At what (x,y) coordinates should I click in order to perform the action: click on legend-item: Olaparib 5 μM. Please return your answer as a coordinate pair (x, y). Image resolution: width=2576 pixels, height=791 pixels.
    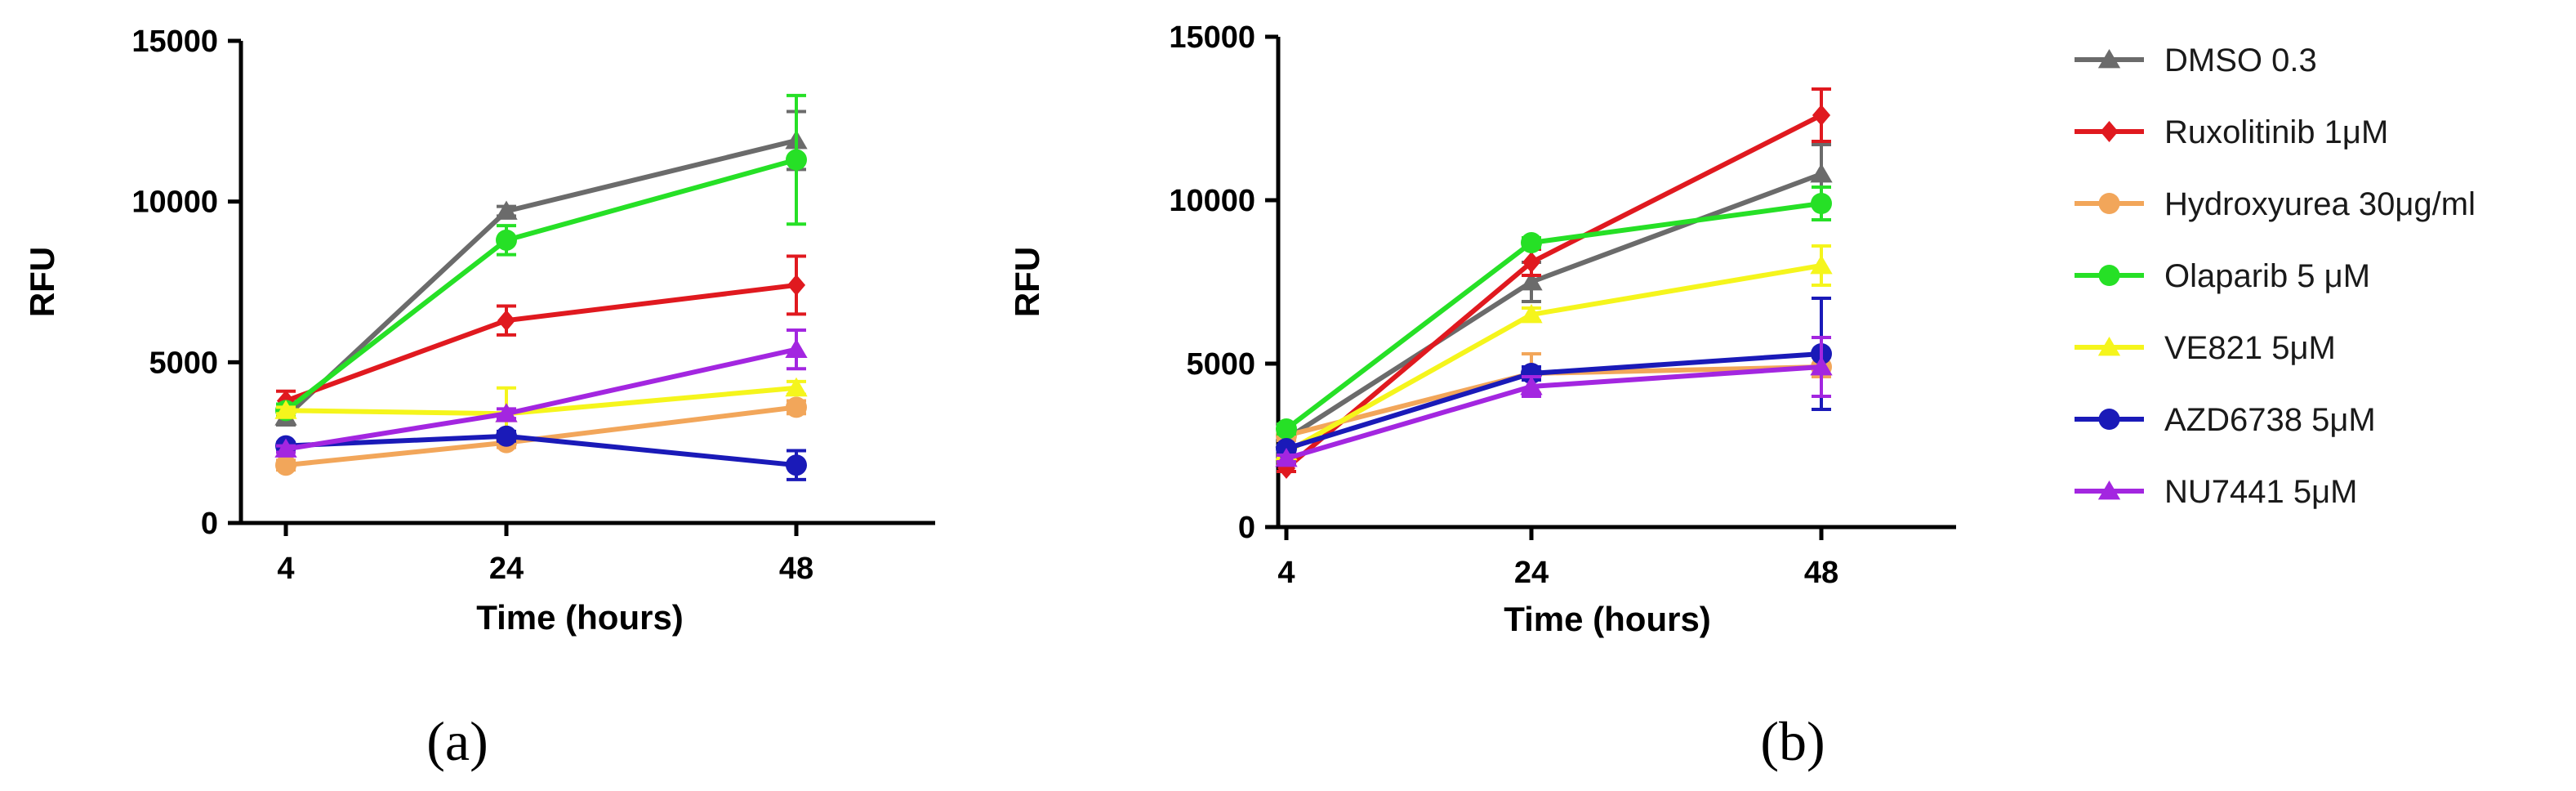
    Looking at the image, I should click on (2222, 276).